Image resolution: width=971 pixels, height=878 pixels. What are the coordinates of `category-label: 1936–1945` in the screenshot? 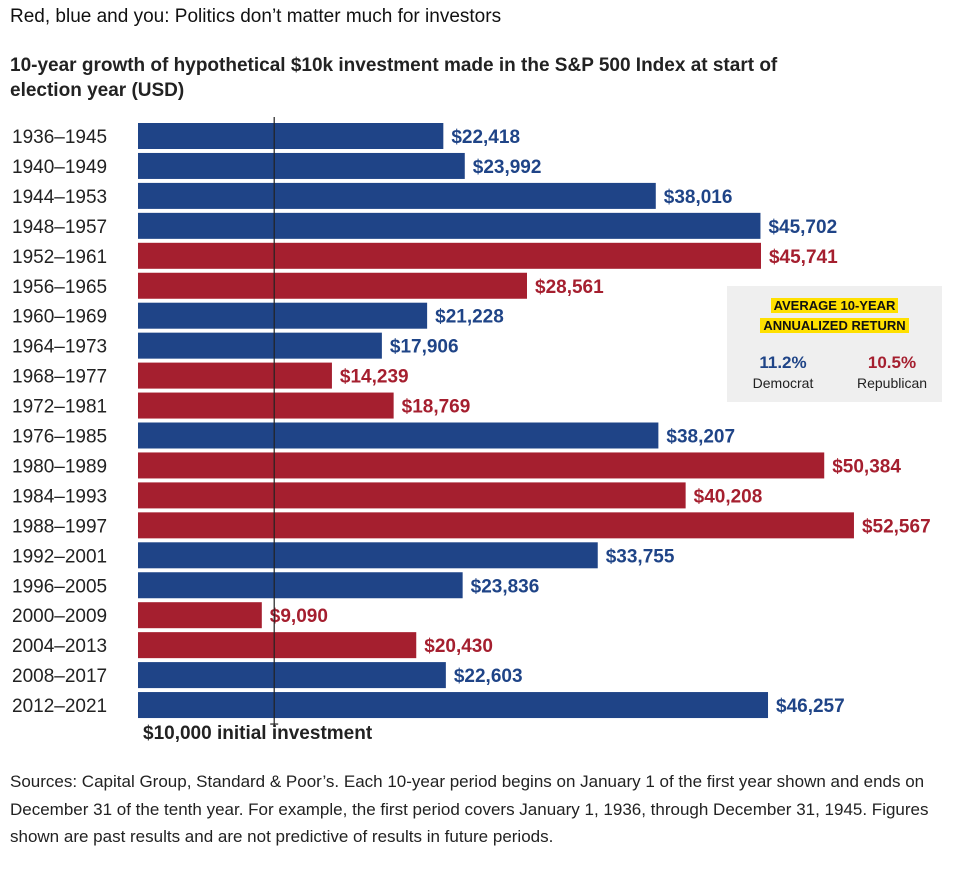 It's located at (59, 137).